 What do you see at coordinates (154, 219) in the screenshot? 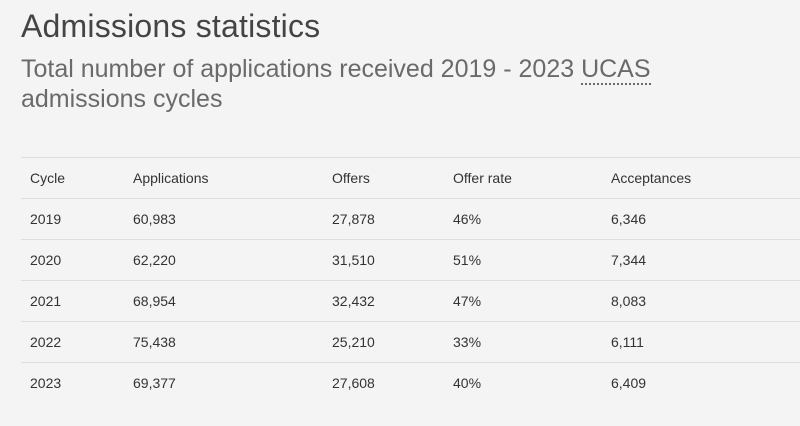
I see `cell-applications: 60,983` at bounding box center [154, 219].